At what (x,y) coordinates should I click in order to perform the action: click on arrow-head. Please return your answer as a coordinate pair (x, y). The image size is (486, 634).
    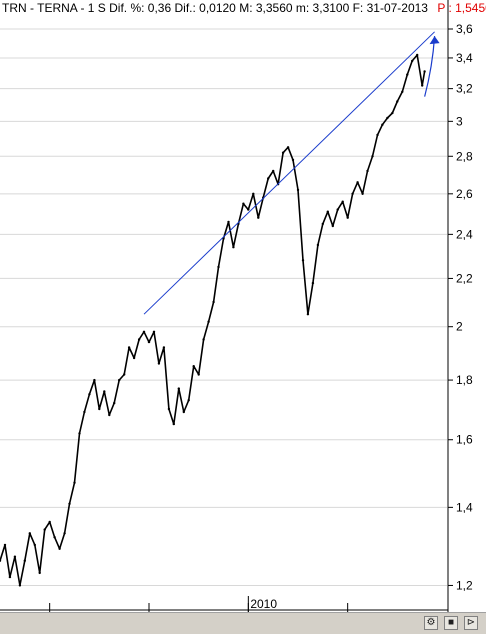
    Looking at the image, I should click on (434, 40).